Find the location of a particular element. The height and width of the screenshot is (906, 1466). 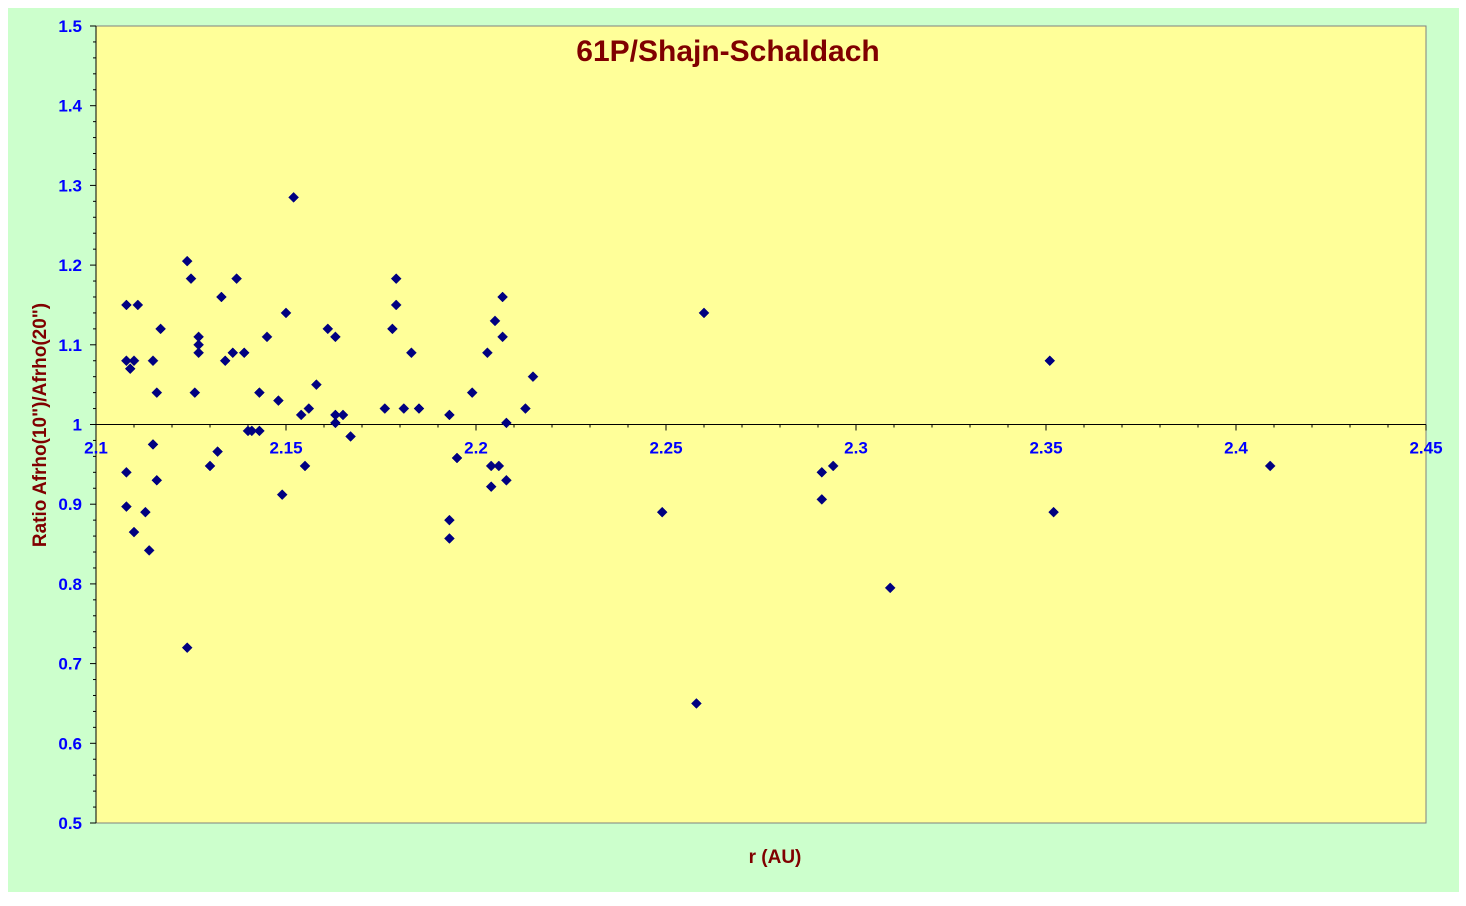

y-tick-label: 1.5 is located at coordinates (70, 26).